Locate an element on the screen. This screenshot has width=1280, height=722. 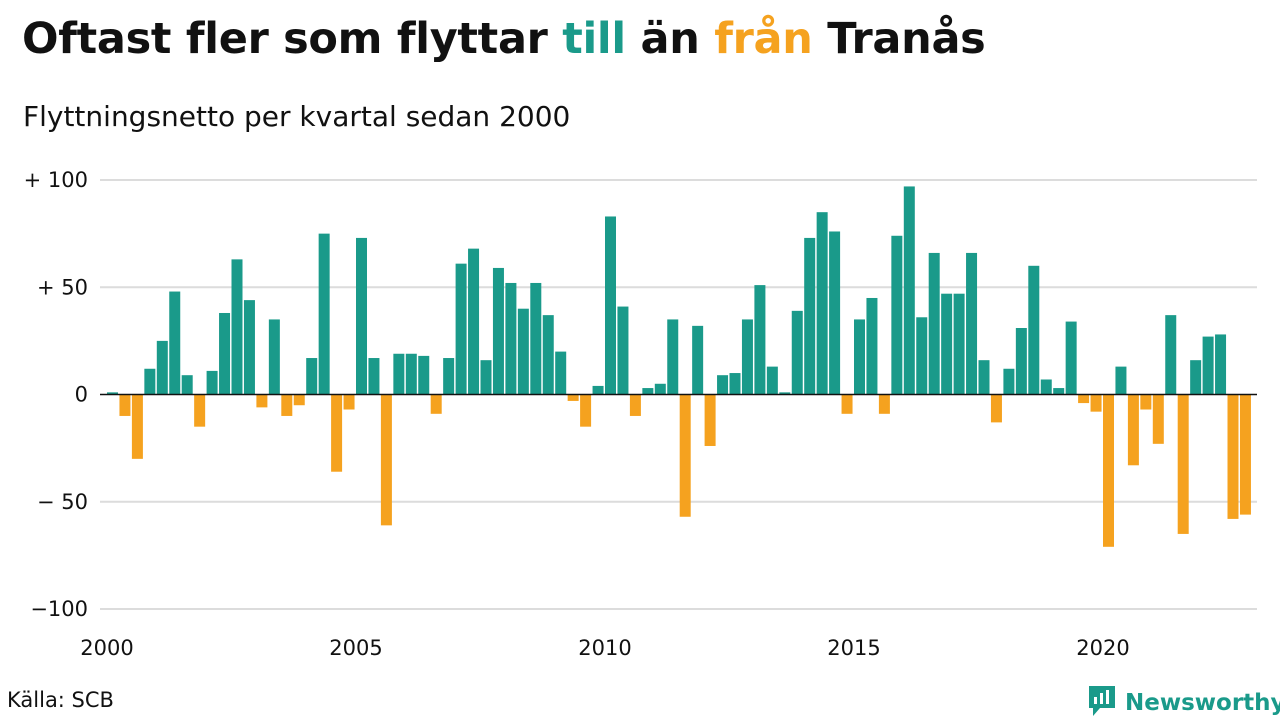
x-tick-label: 2000 is located at coordinates (106, 648).